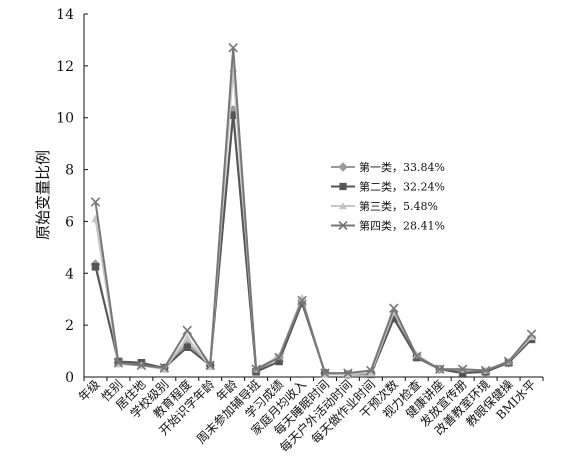 The height and width of the screenshot is (461, 564). I want to click on x-category-label: 年级, so click(89, 390).